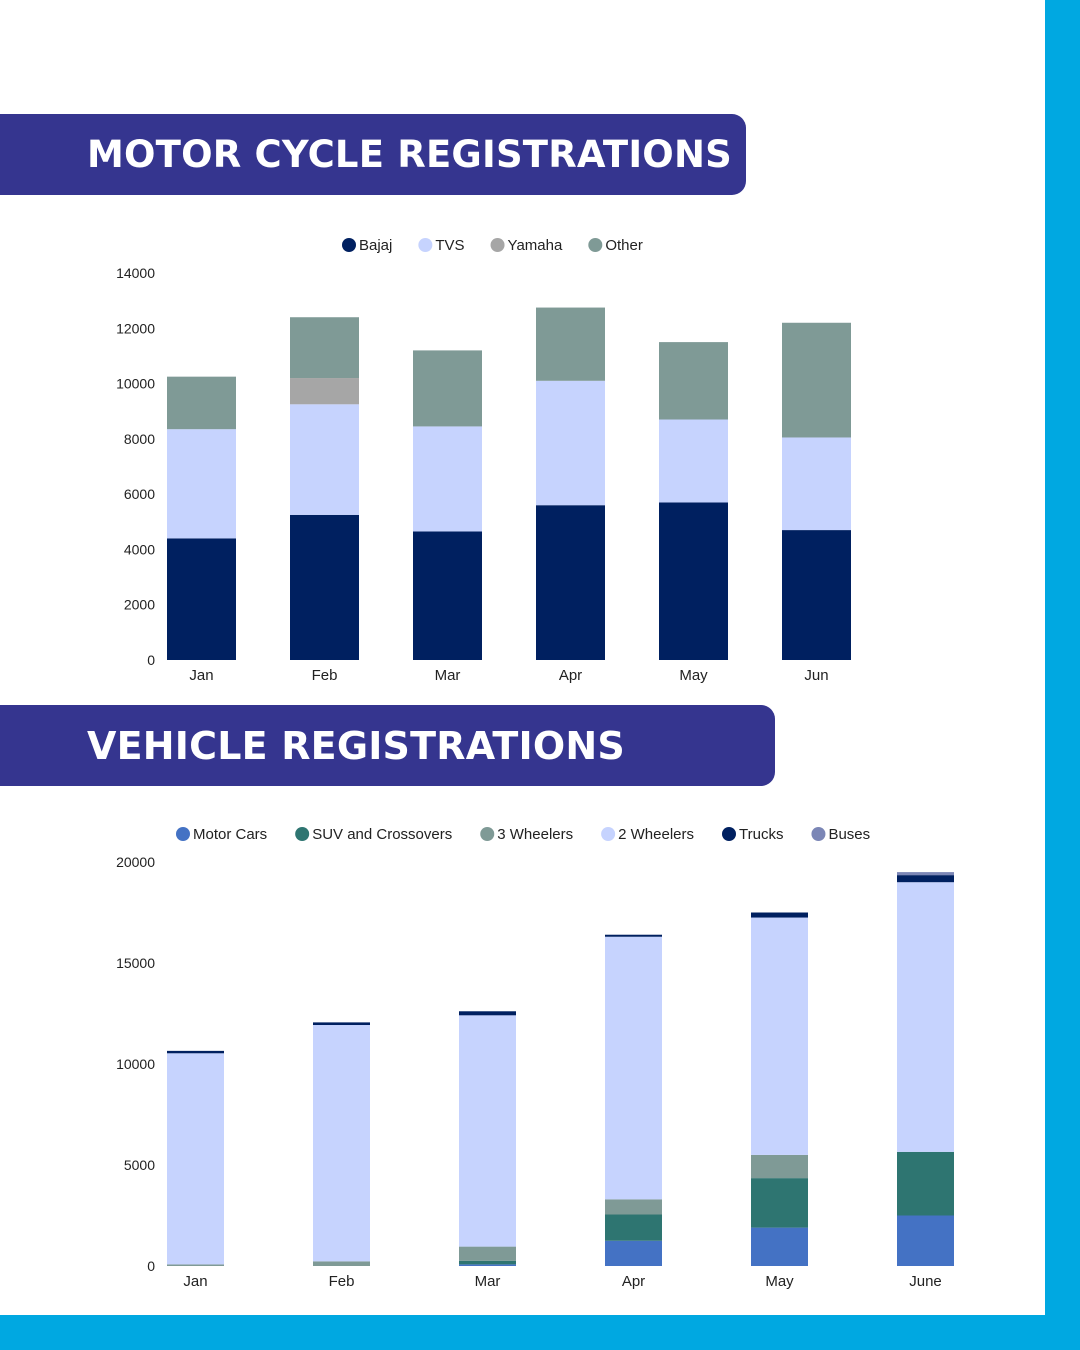 The width and height of the screenshot is (1080, 1350). Describe the element at coordinates (139, 605) in the screenshot. I see `motorcycle-y-tick-label: 2000` at that location.